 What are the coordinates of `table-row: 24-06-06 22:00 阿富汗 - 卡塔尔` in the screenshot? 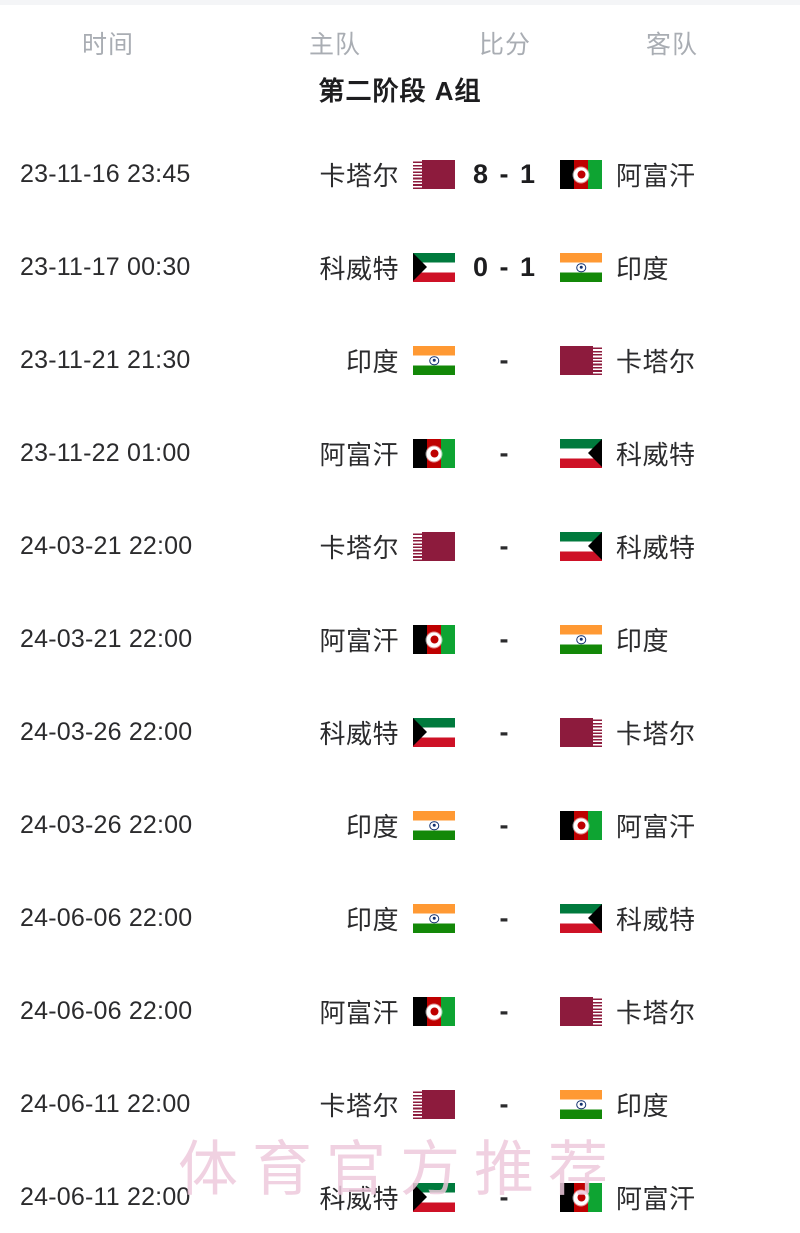 It's located at (400, 1011).